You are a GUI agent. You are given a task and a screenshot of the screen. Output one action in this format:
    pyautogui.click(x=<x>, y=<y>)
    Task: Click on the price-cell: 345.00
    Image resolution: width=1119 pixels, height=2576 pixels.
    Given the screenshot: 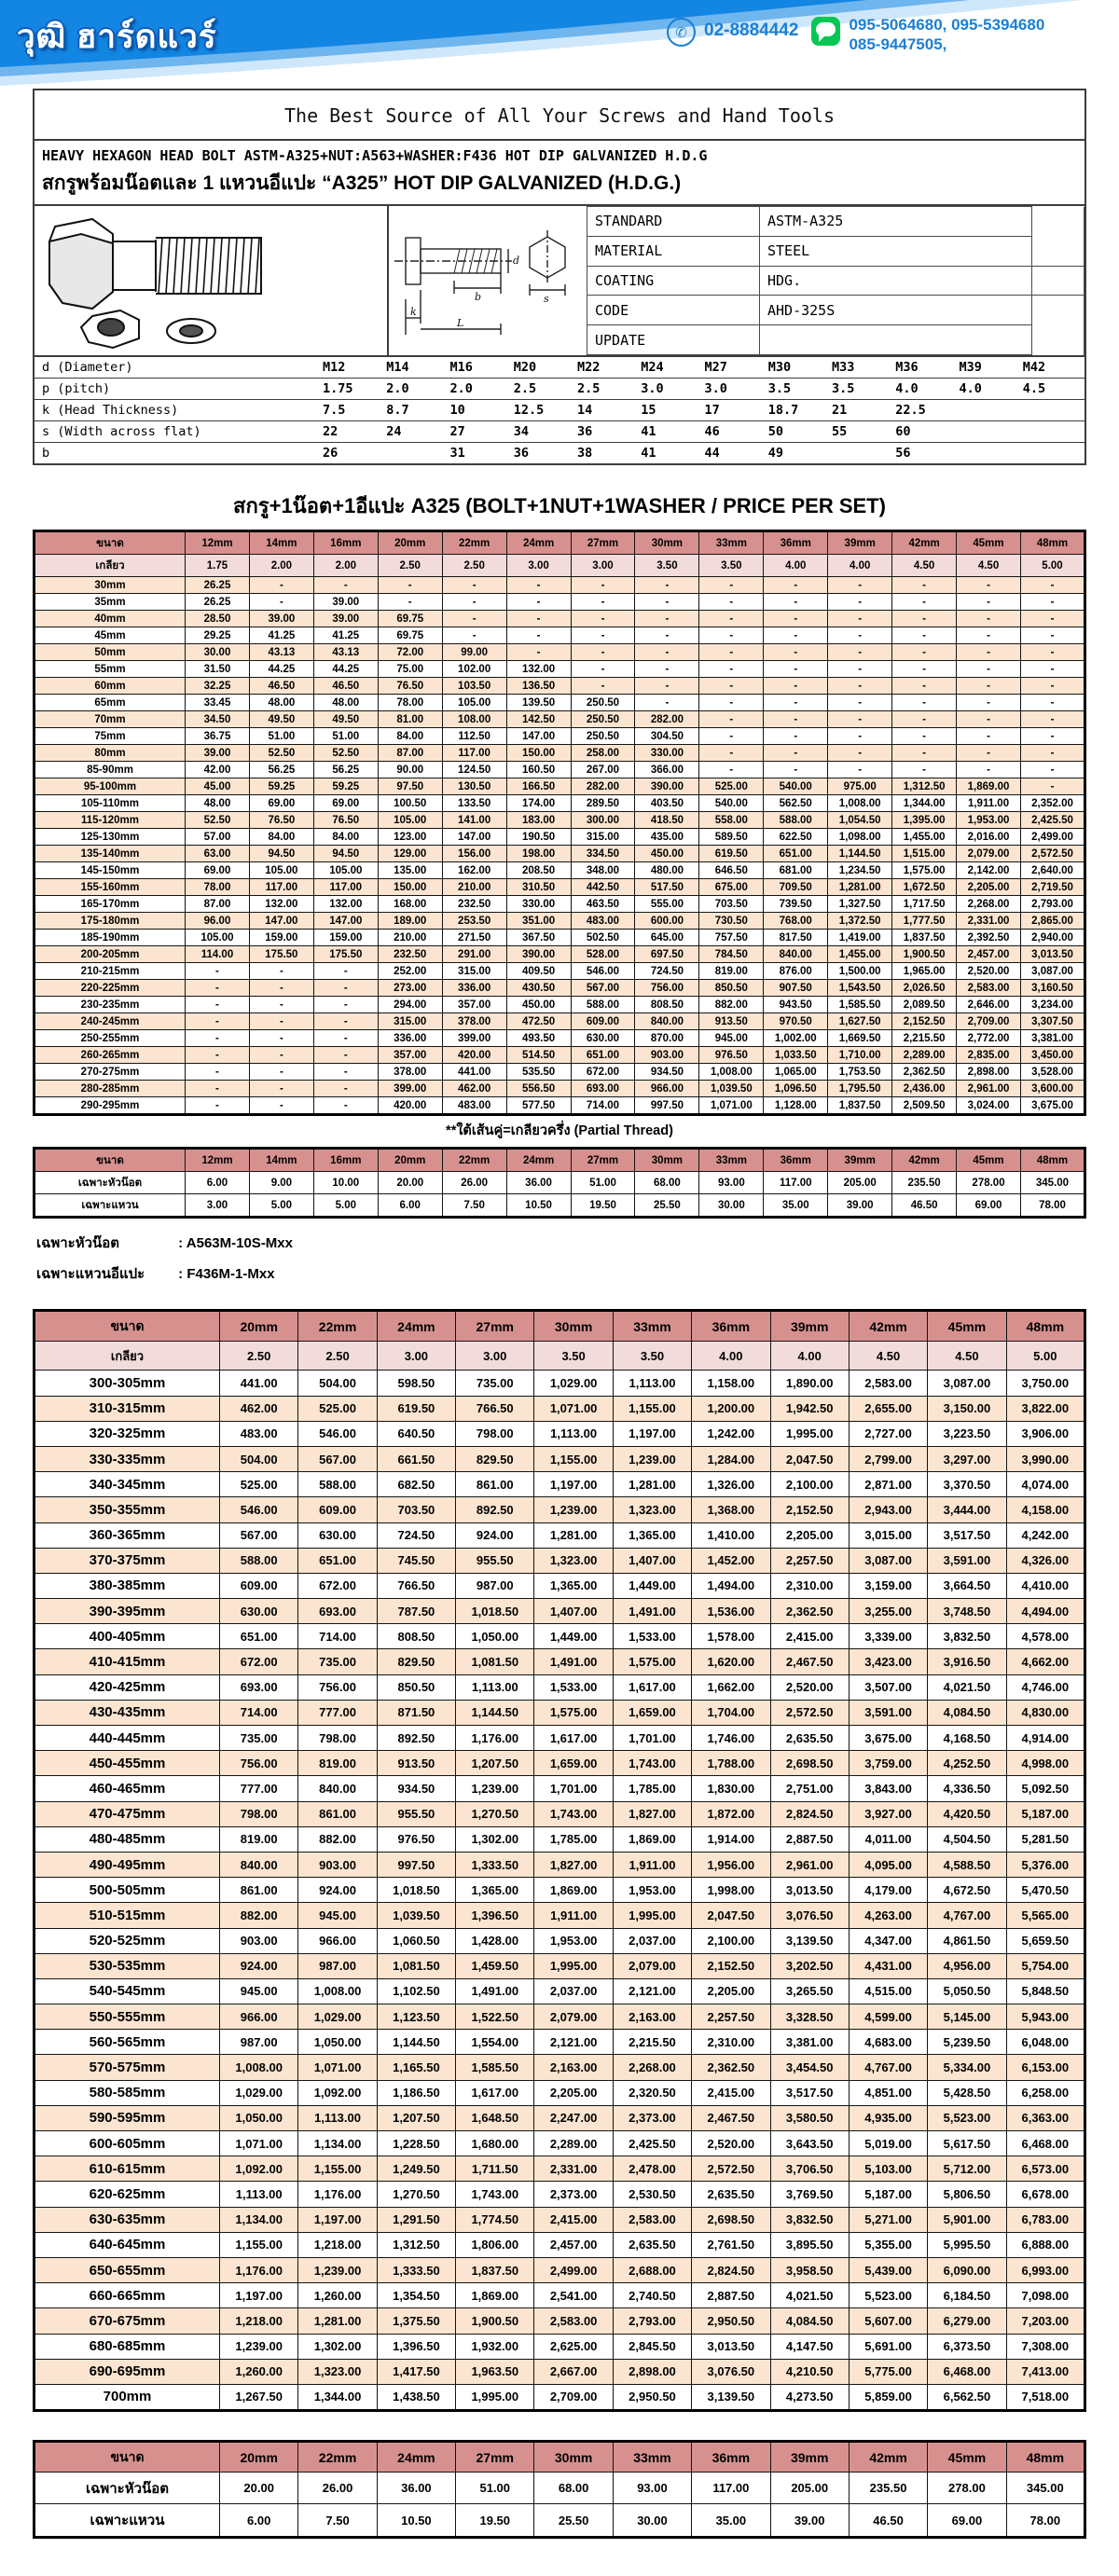 What is the action you would take?
    pyautogui.click(x=1052, y=1182)
    